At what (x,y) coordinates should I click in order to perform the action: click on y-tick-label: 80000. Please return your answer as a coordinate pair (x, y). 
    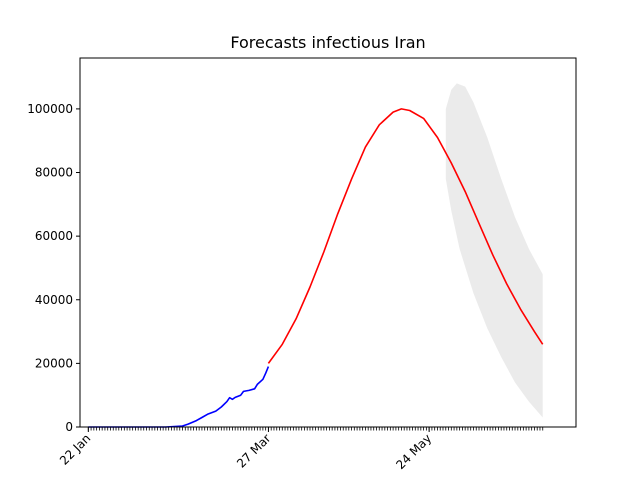
    Looking at the image, I should click on (54, 173).